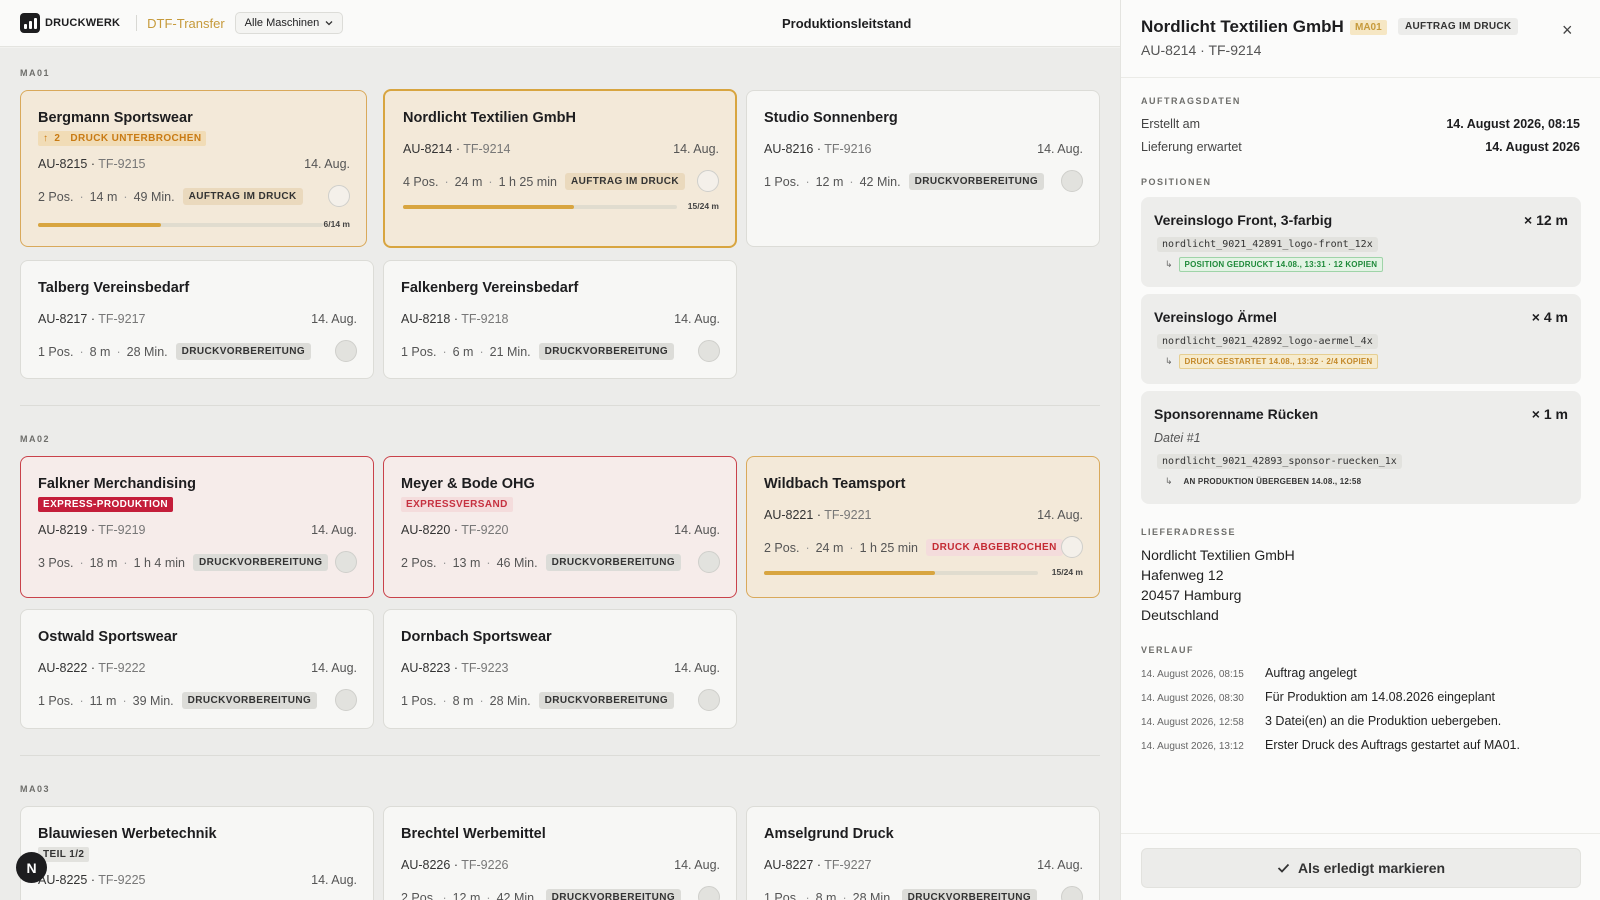 The image size is (1600, 900). What do you see at coordinates (510, 351) in the screenshot?
I see `duration: 21 Min.` at bounding box center [510, 351].